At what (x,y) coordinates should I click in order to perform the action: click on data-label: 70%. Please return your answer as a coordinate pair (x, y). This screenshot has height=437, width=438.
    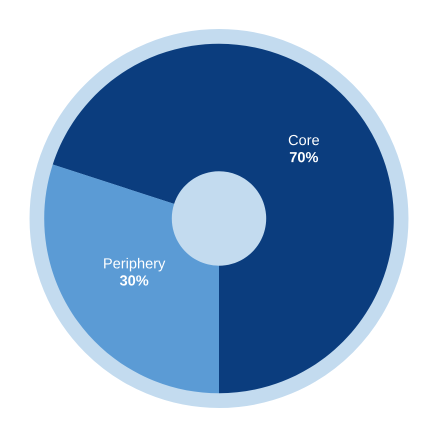
    Looking at the image, I should click on (304, 157).